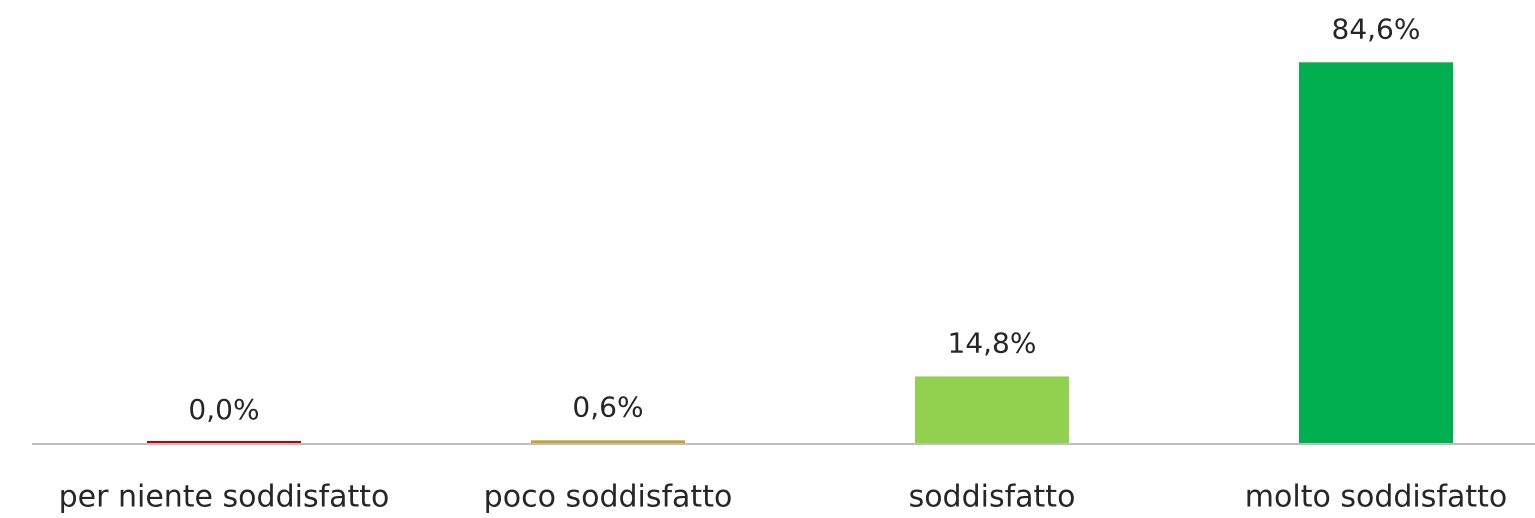 This screenshot has height=518, width=1535. I want to click on category-label: soddisfatto, so click(992, 497).